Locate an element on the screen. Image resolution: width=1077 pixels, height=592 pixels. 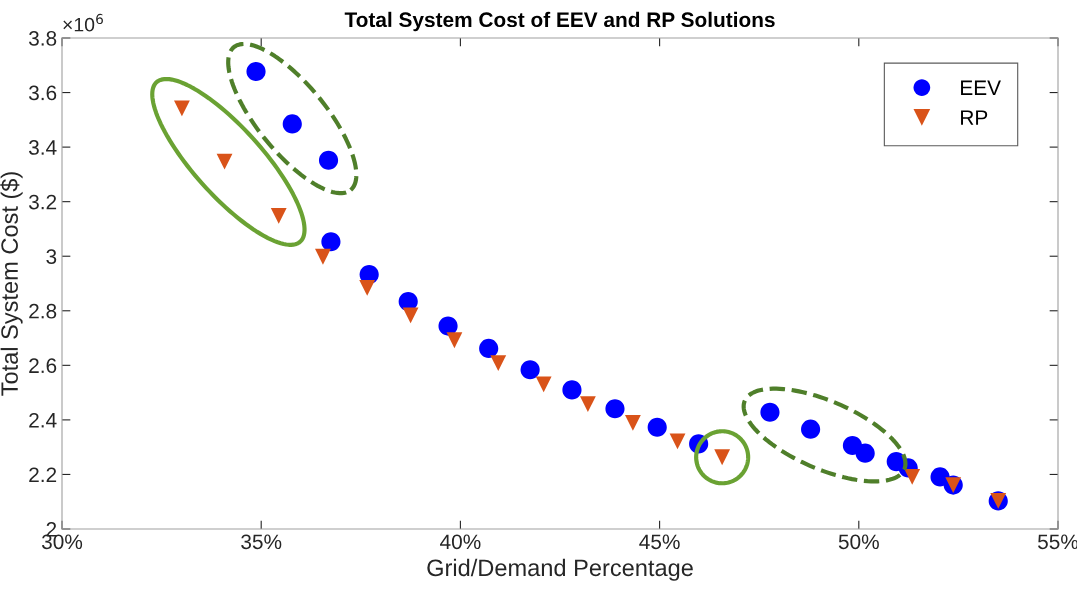
y-axis-title: Total System Cost ($) is located at coordinates (11, 284).